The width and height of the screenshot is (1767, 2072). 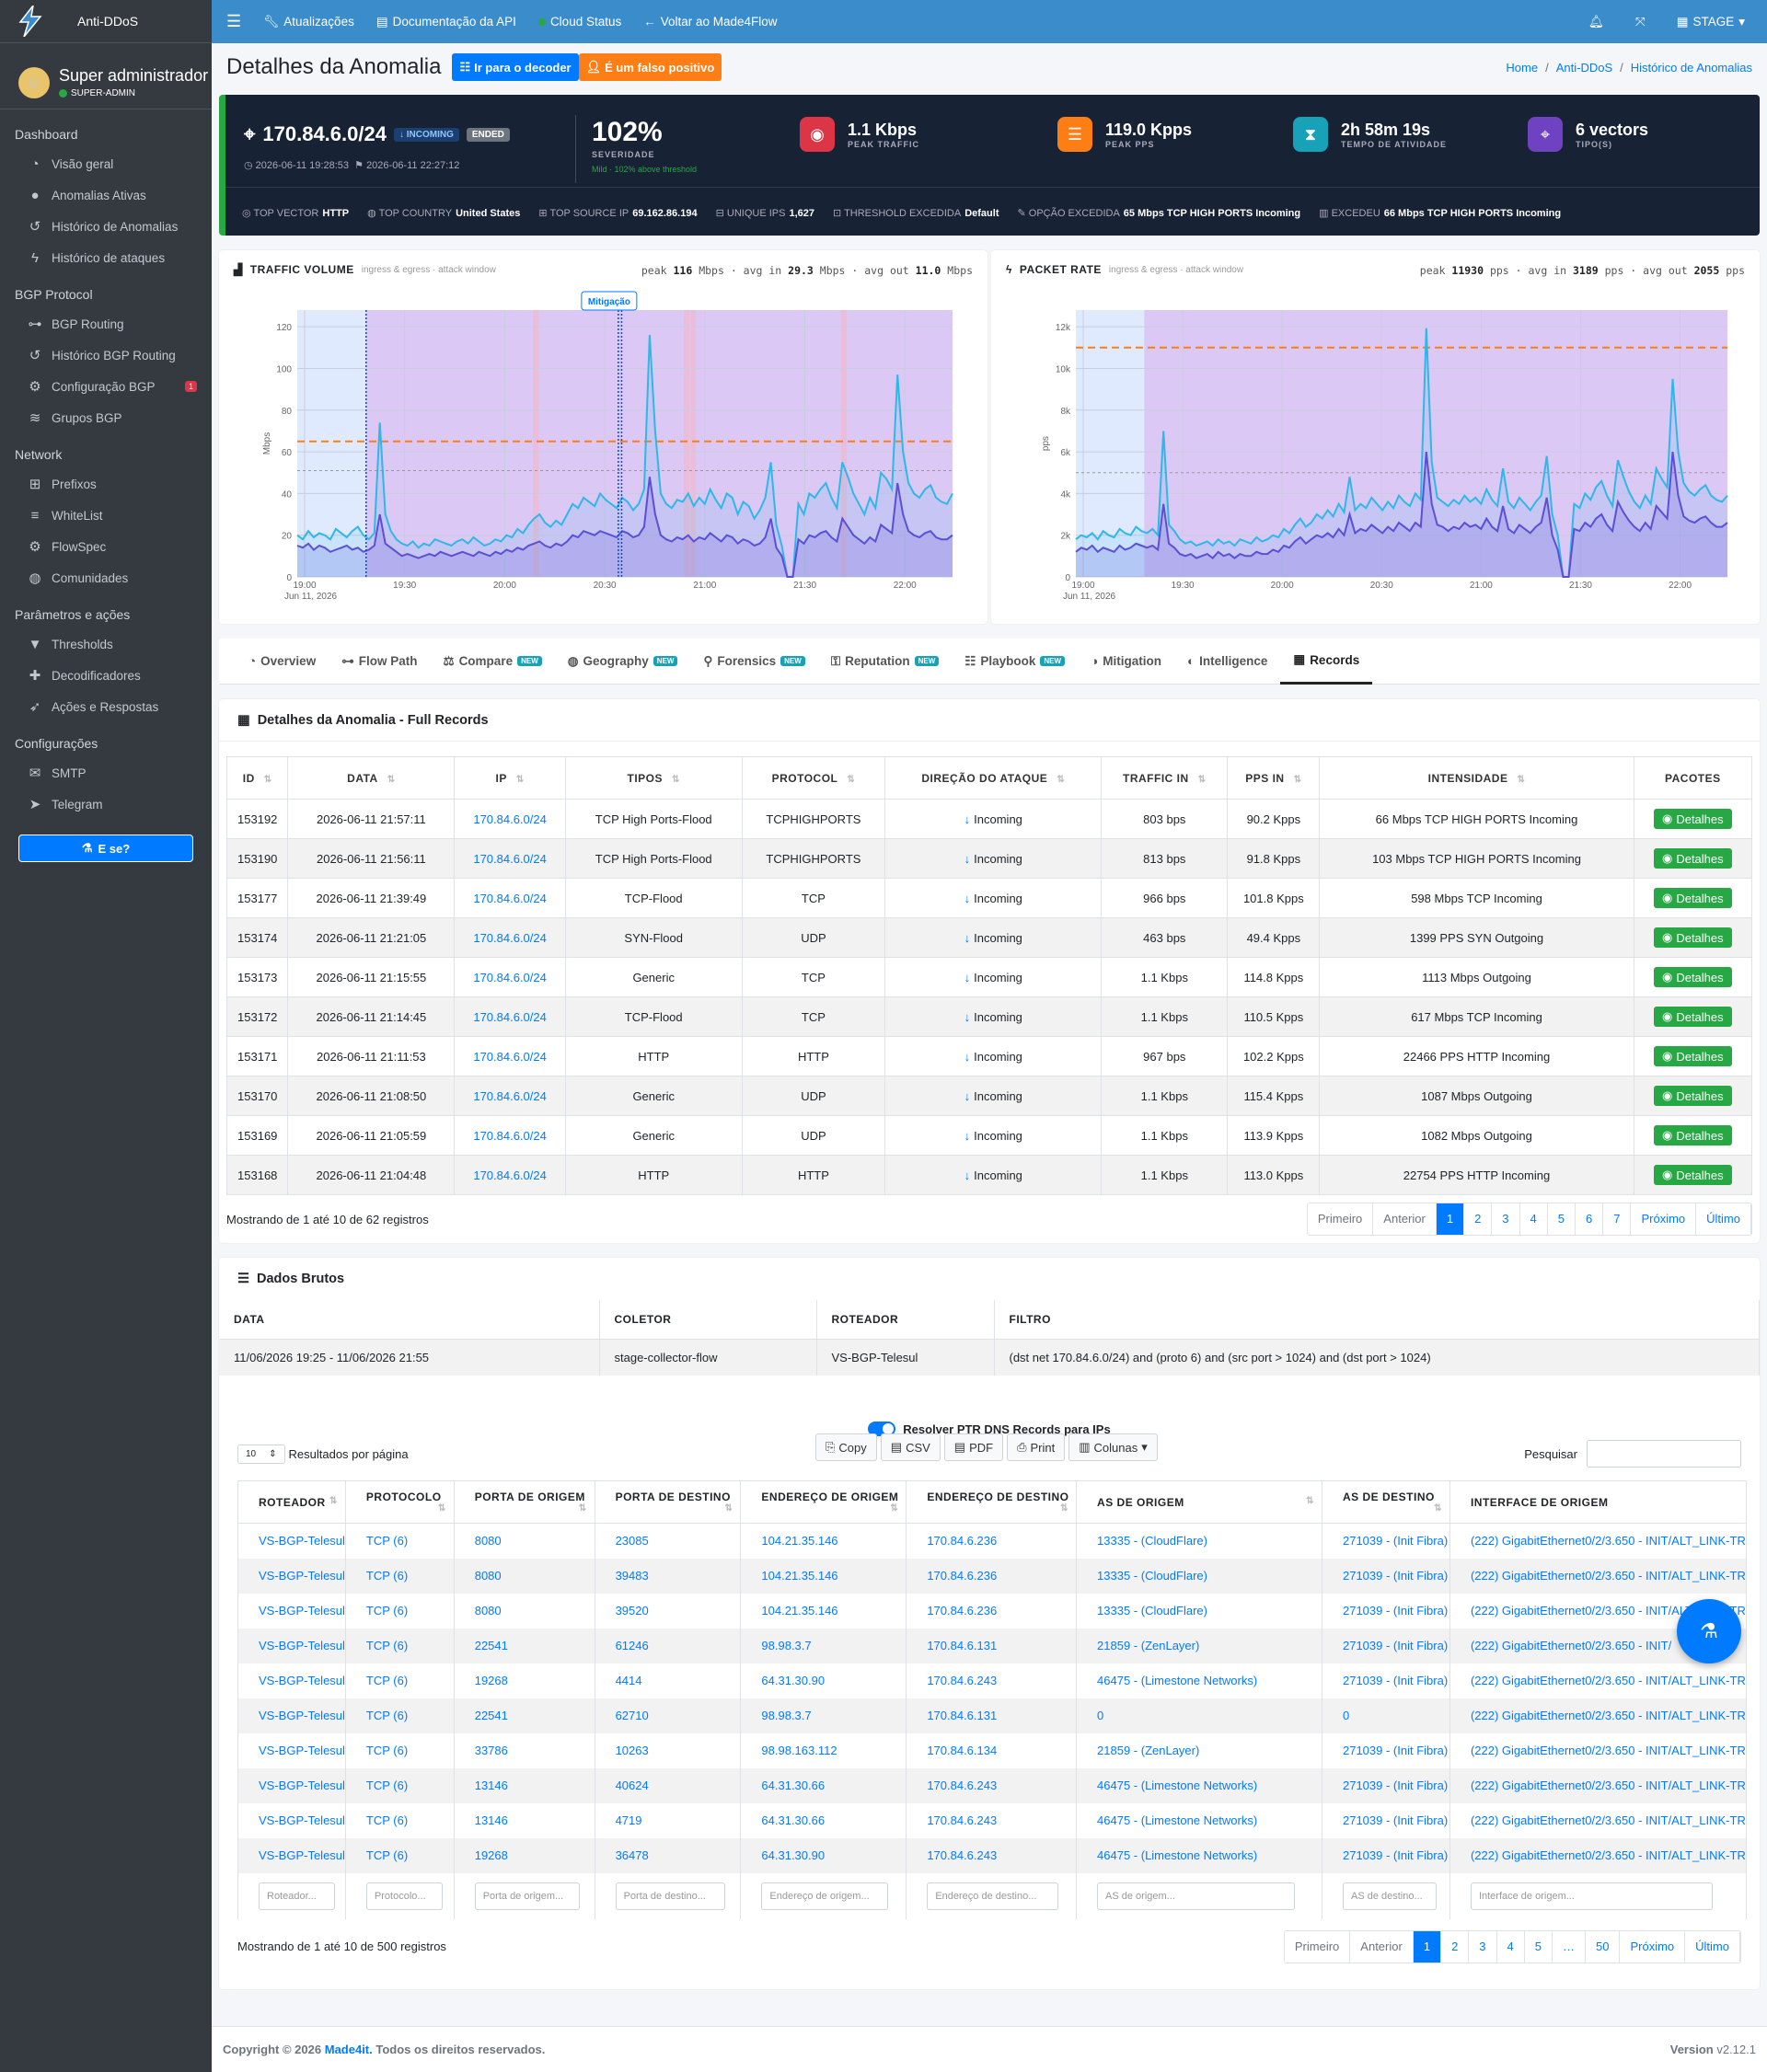 What do you see at coordinates (106, 577) in the screenshot?
I see `sidebar-item-comunidades: ◍ Comunidades` at bounding box center [106, 577].